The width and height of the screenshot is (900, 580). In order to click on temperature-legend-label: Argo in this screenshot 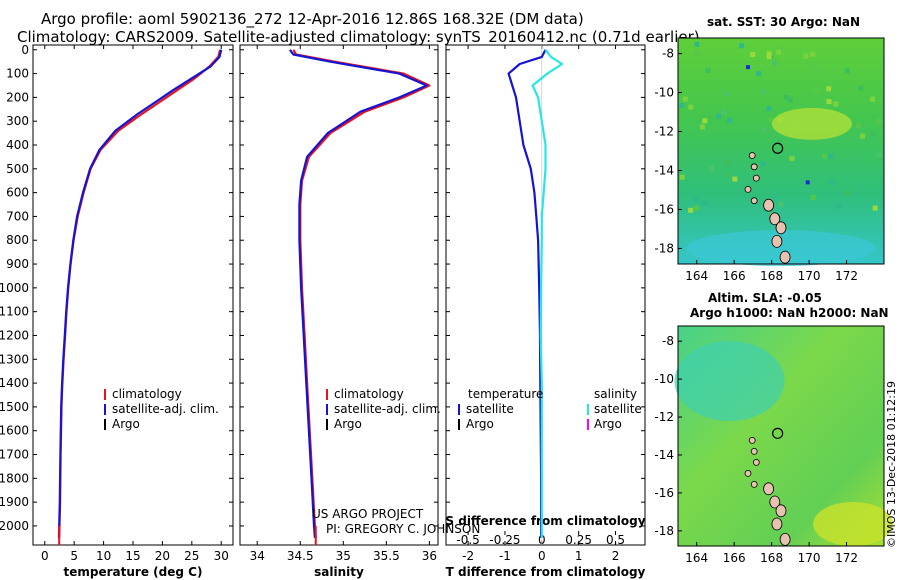, I will do `click(126, 424)`.